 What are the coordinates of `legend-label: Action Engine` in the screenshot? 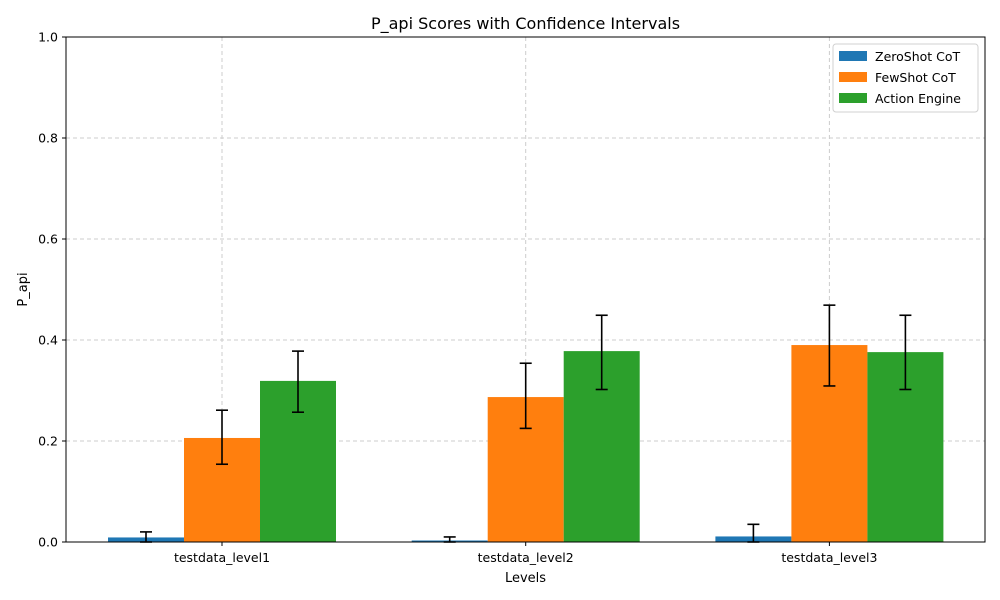 It's located at (918, 98).